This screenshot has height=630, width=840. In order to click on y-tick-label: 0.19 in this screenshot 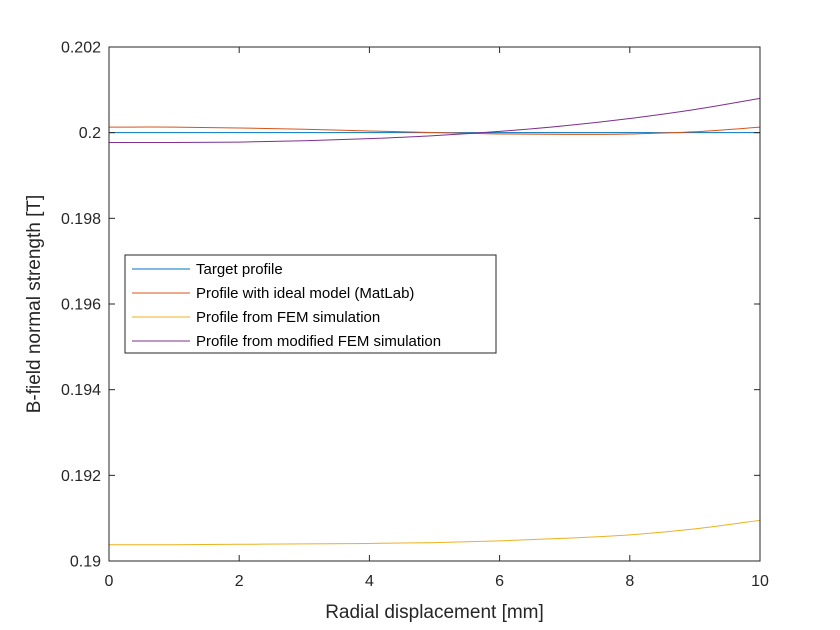, I will do `click(85, 562)`.